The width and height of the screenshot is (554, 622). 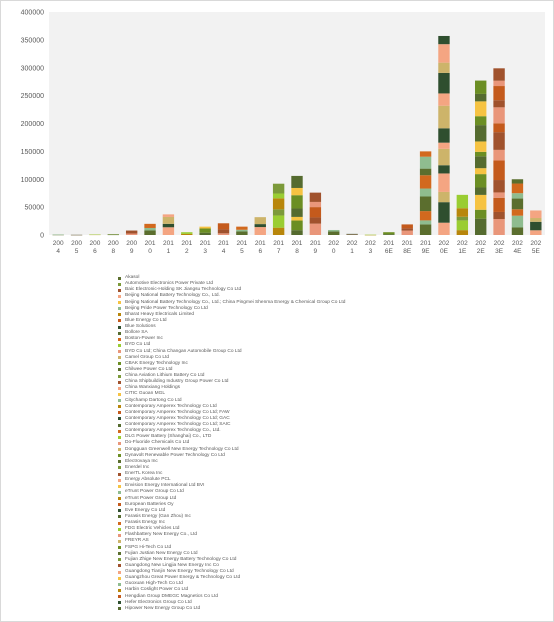 What do you see at coordinates (352, 251) in the screenshot?
I see `x-tick-label: 1` at bounding box center [352, 251].